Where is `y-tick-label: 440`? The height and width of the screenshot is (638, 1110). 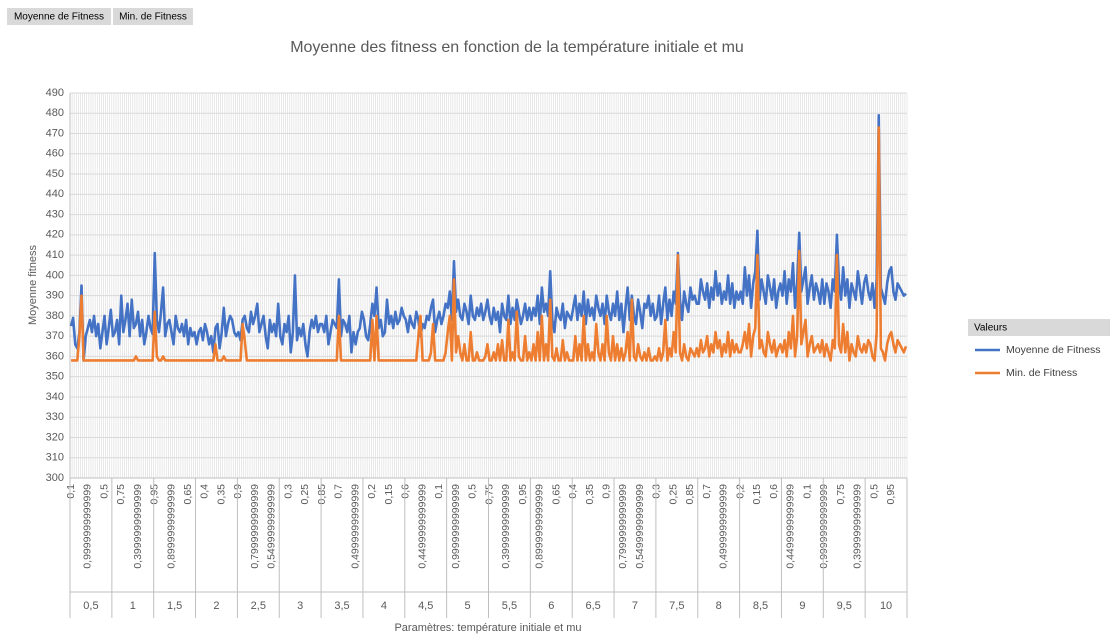
y-tick-label: 440 is located at coordinates (55, 194).